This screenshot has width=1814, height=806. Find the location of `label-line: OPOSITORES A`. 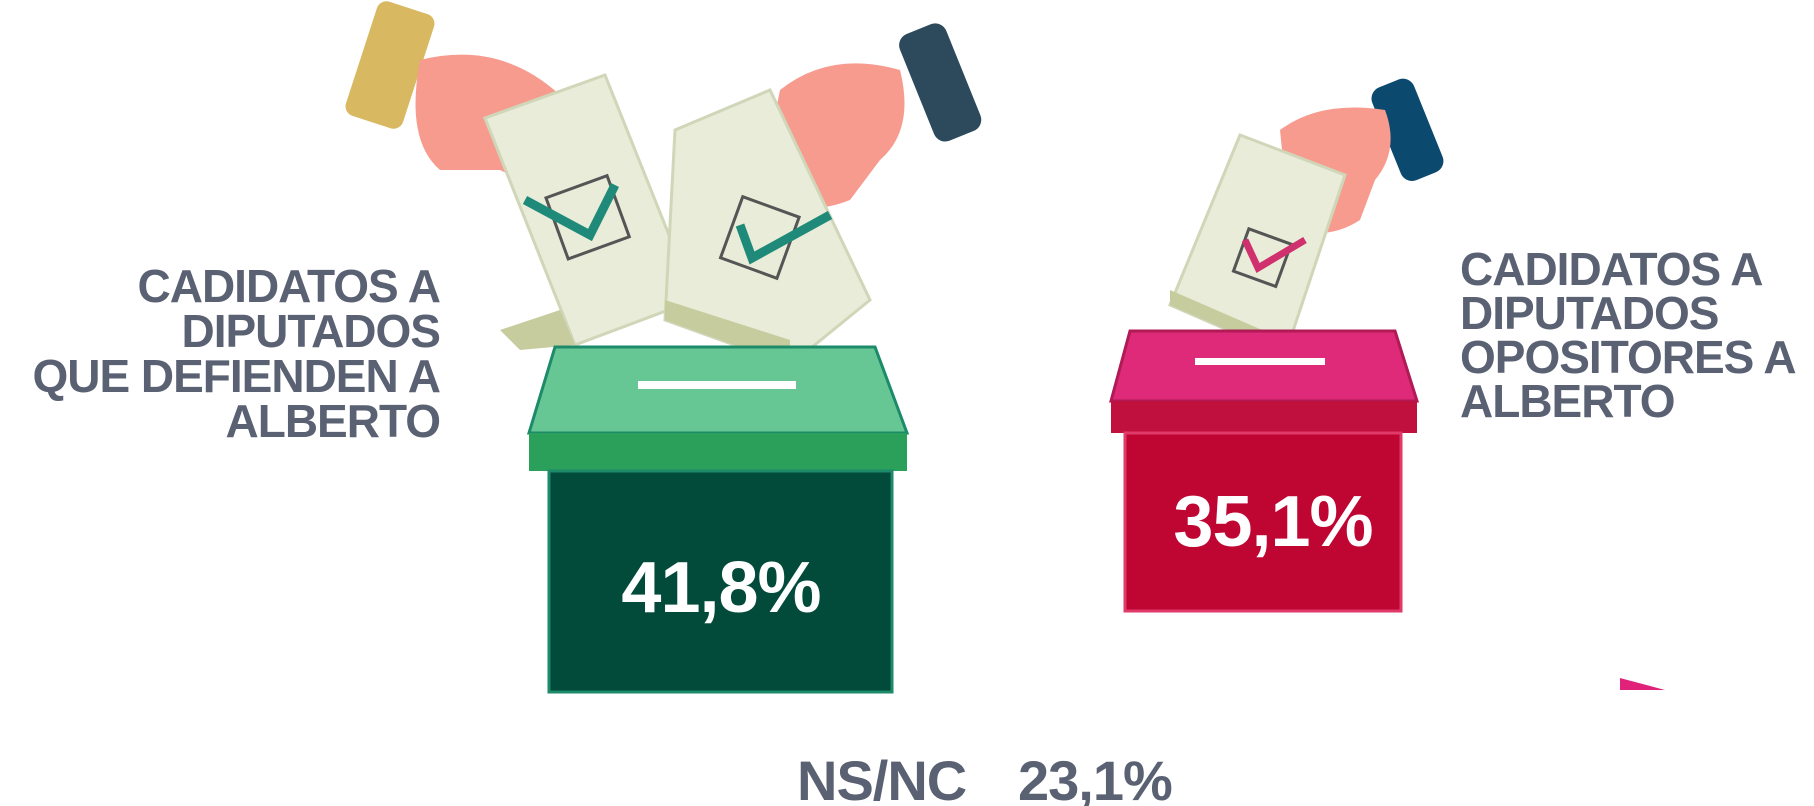

label-line: OPOSITORES A is located at coordinates (1628, 357).